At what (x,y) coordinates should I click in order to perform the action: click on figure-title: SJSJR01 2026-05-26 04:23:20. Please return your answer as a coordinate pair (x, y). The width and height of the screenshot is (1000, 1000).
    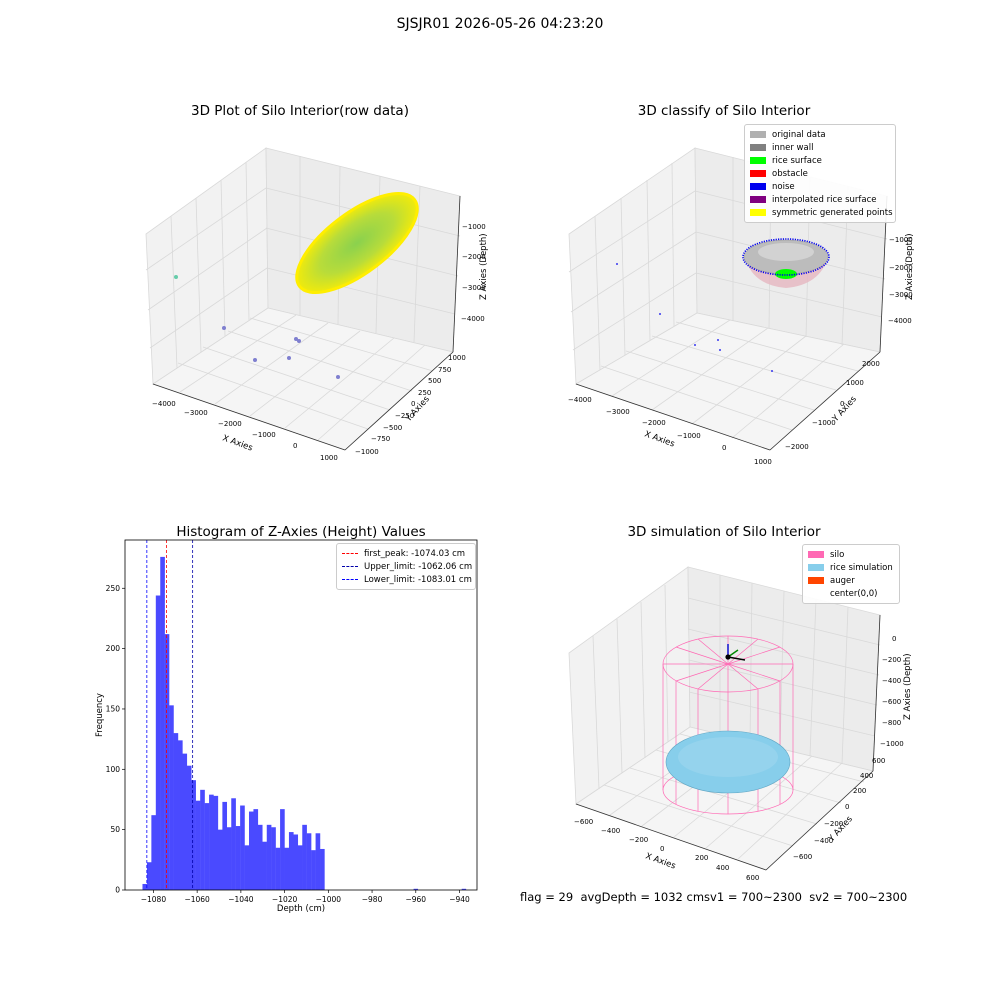
    Looking at the image, I should click on (500, 24).